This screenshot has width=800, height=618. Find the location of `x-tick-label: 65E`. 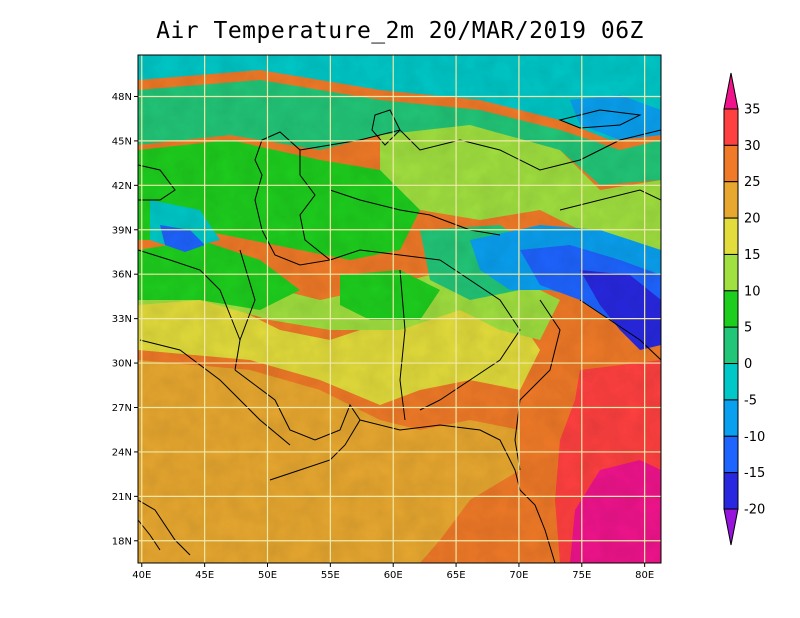

x-tick-label: 65E is located at coordinates (456, 575).